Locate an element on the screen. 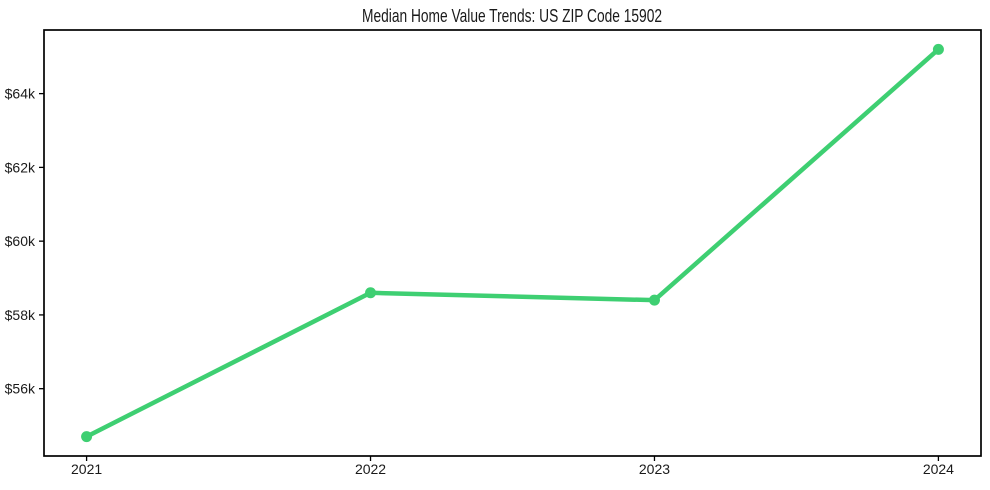  x-axis-ticks: 2021 2022 2023 2024 is located at coordinates (512, 466).